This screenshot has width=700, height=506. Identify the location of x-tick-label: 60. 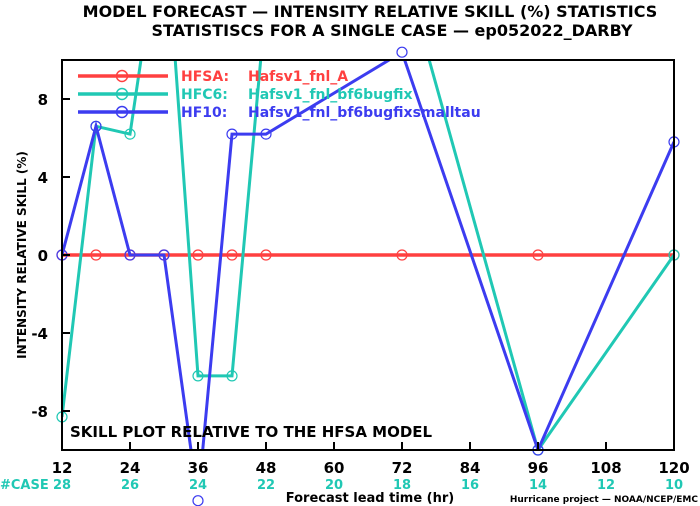
(334, 468).